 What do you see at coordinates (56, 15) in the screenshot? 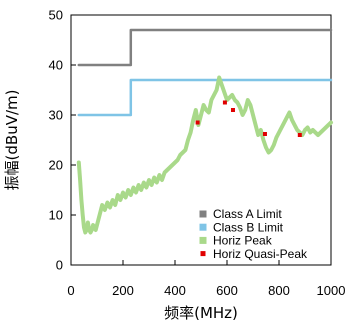
I see `y-tick-label: 50` at bounding box center [56, 15].